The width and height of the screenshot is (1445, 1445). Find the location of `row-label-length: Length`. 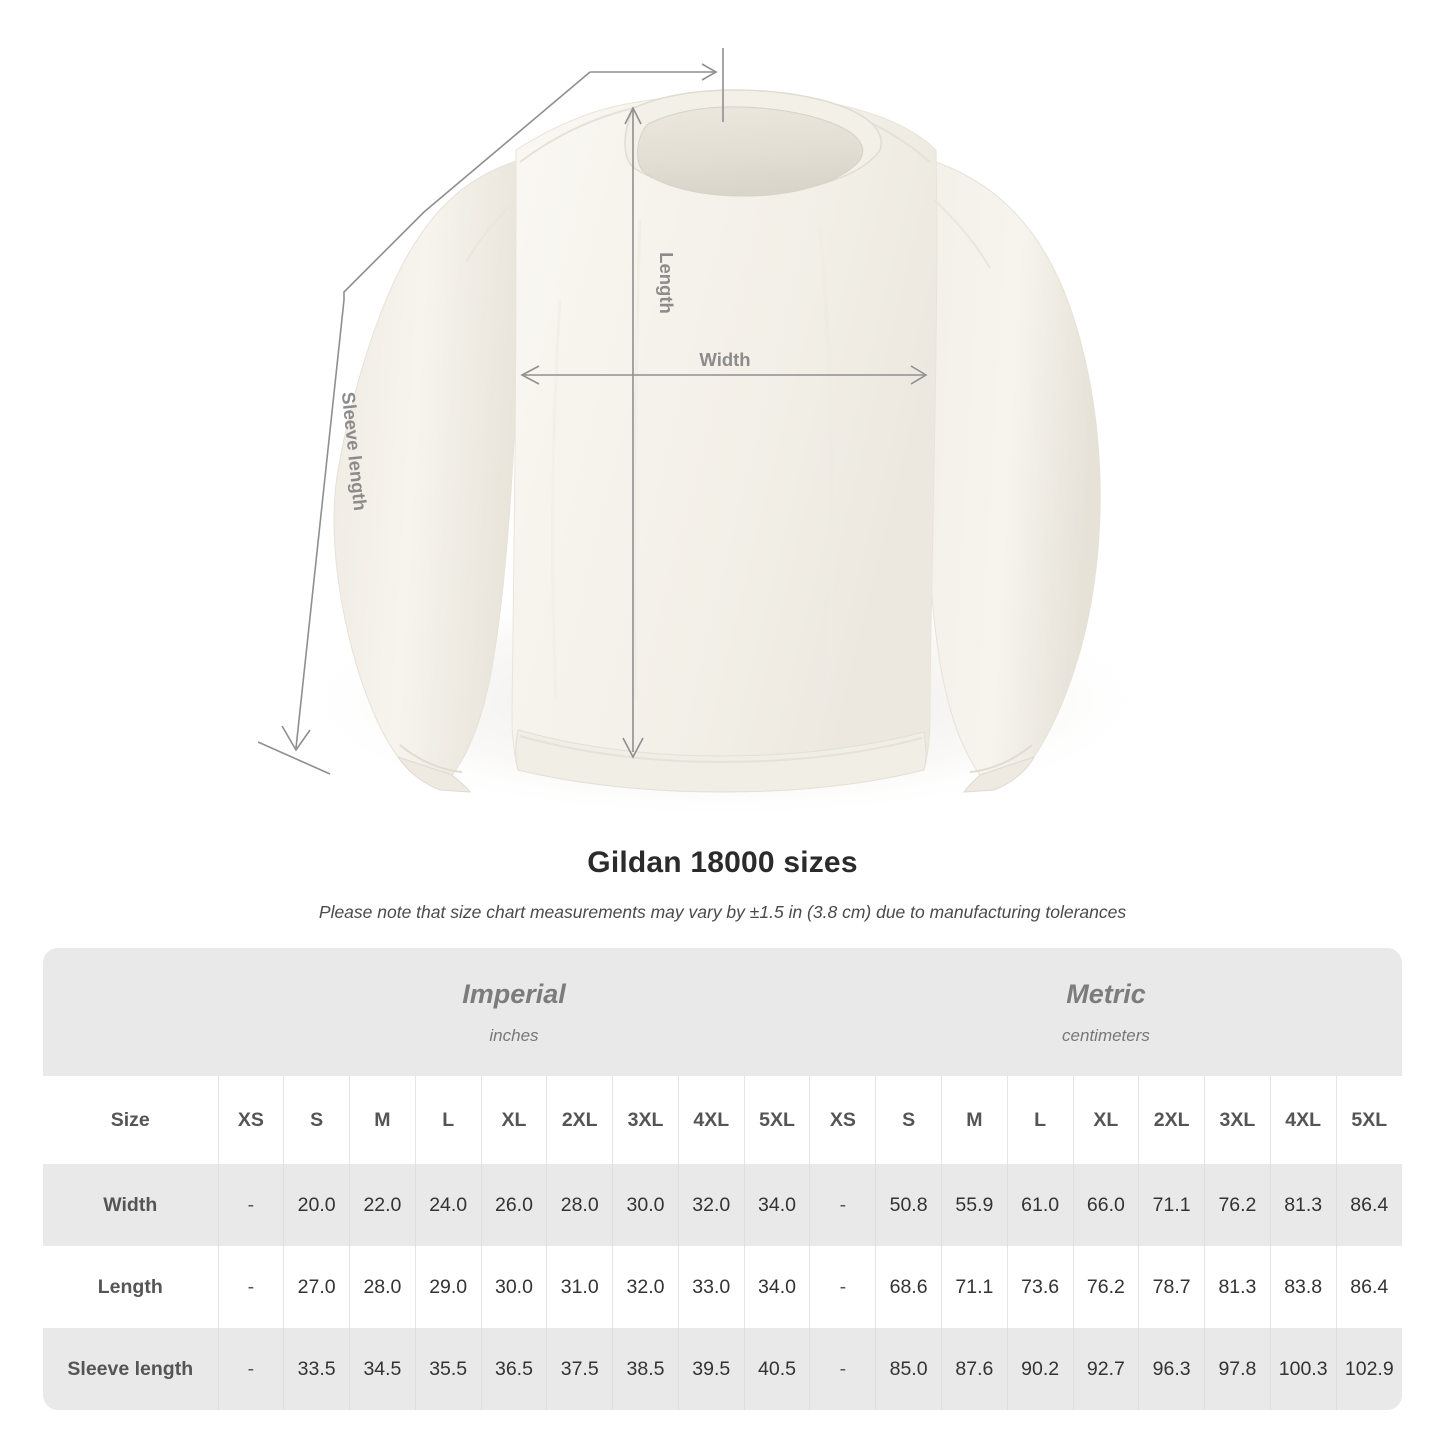

row-label-length: Length is located at coordinates (130, 1287).